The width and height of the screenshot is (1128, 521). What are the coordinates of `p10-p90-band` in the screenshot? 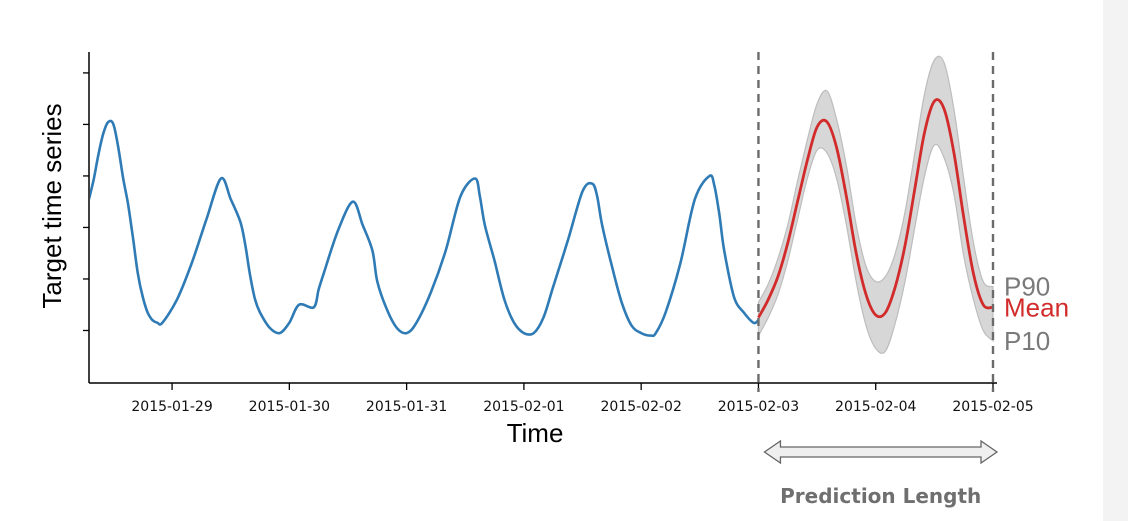 It's located at (875, 204).